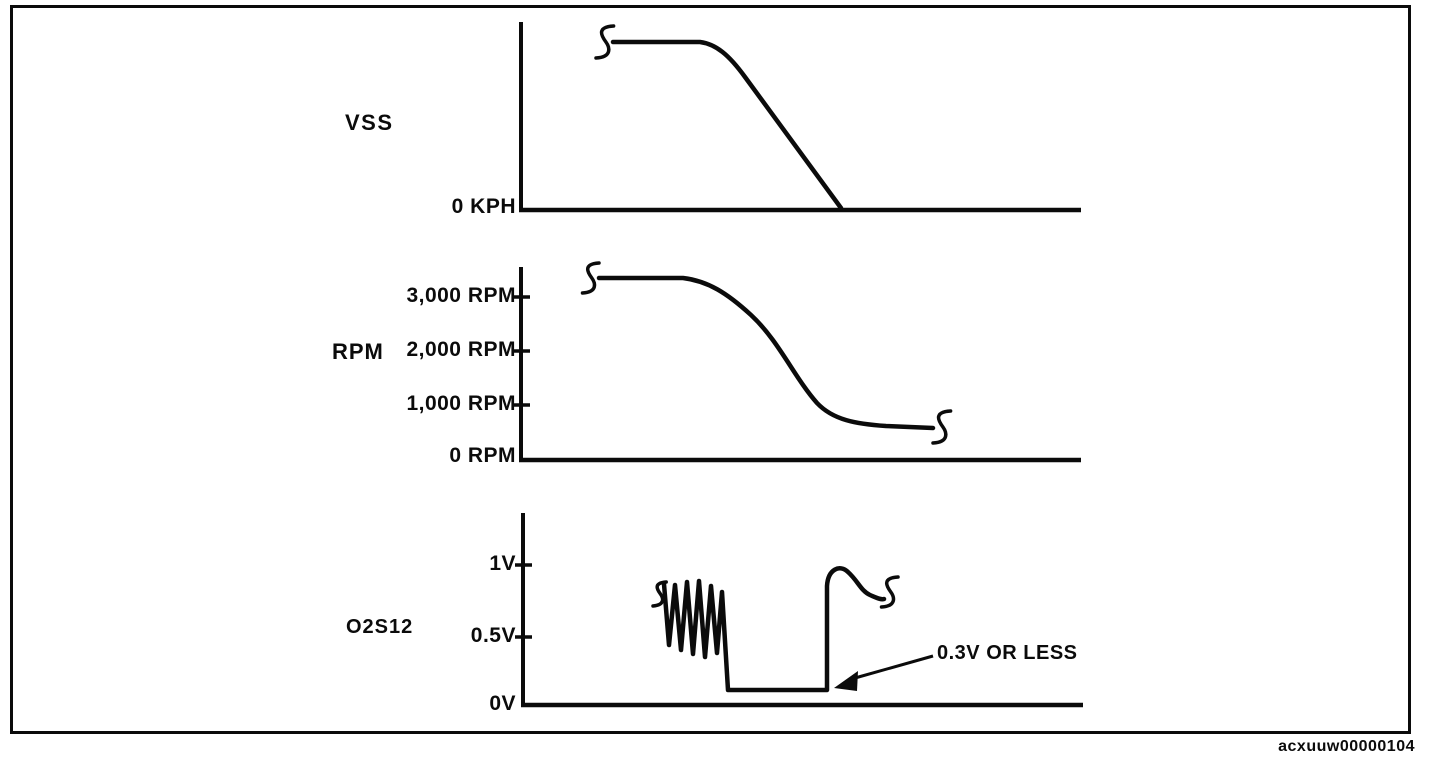  Describe the element at coordinates (369, 122) in the screenshot. I see `vss-chart-label: VSS` at that location.